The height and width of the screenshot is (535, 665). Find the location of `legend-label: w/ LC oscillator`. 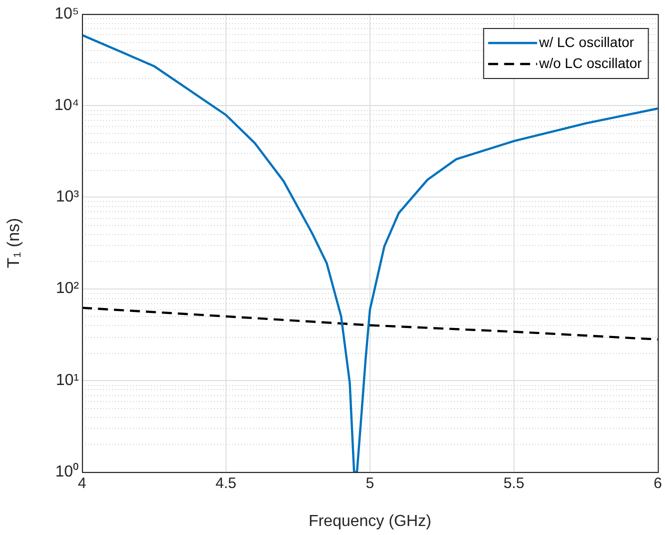

legend-label: w/ LC oscillator is located at coordinates (586, 42).